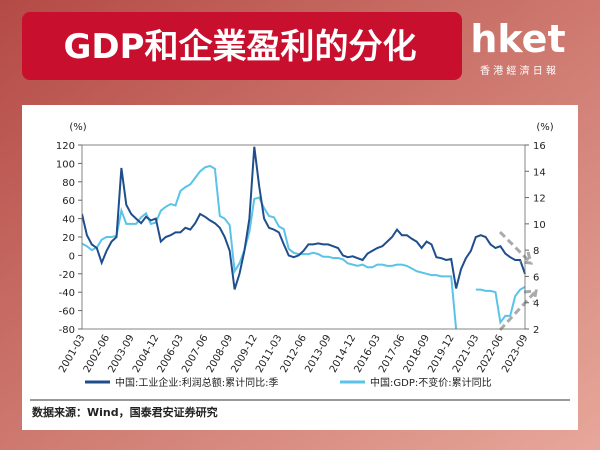  I want to click on y-tick-label: 100, so click(65, 164).